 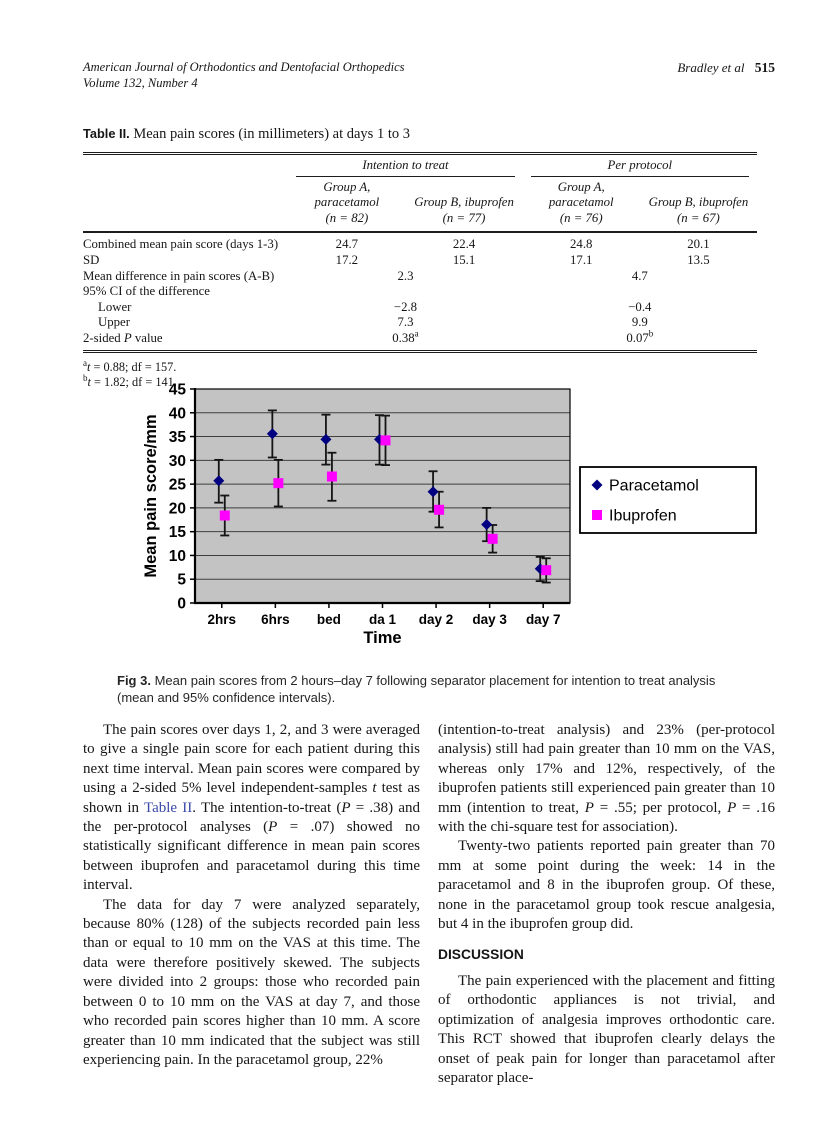 What do you see at coordinates (597, 515) in the screenshot?
I see `legend-ibuprofen-marker` at bounding box center [597, 515].